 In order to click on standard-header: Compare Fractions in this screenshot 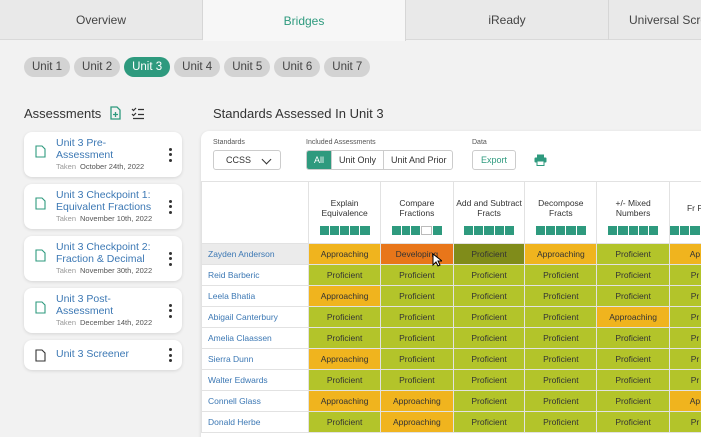, I will do `click(416, 212)`.